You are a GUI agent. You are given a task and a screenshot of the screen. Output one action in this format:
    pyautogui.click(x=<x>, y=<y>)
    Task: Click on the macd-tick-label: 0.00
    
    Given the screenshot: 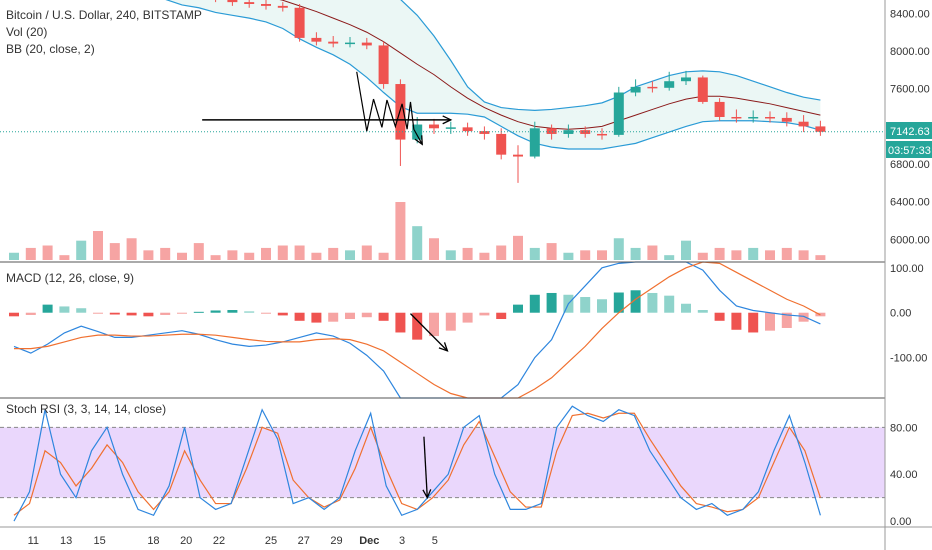 What is the action you would take?
    pyautogui.click(x=900, y=314)
    